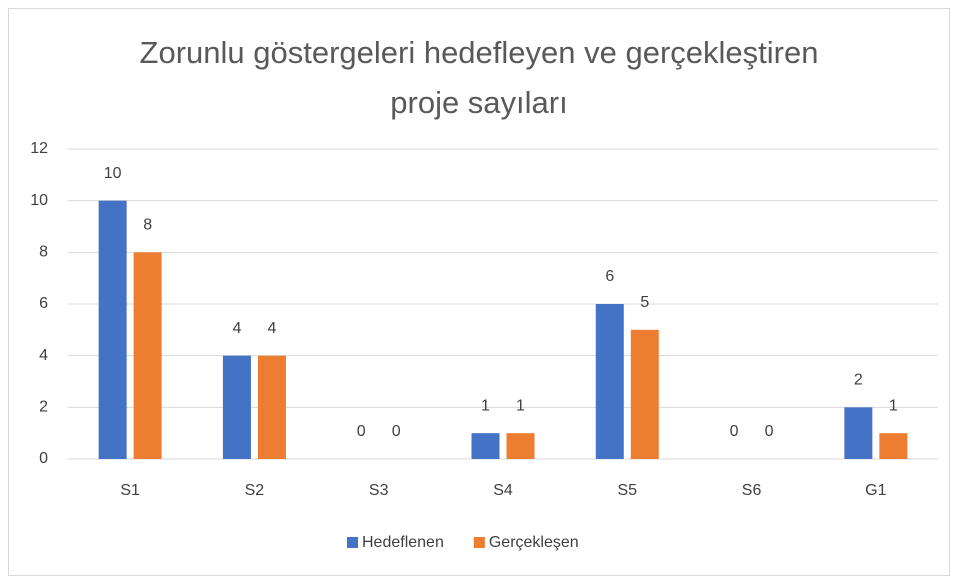  I want to click on data-label: 6, so click(609, 276).